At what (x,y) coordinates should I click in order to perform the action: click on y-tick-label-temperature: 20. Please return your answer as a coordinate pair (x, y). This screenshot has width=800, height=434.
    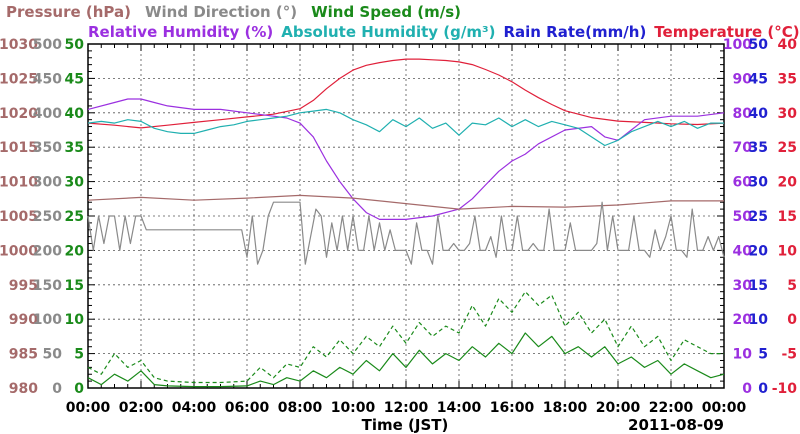
    Looking at the image, I should click on (788, 183).